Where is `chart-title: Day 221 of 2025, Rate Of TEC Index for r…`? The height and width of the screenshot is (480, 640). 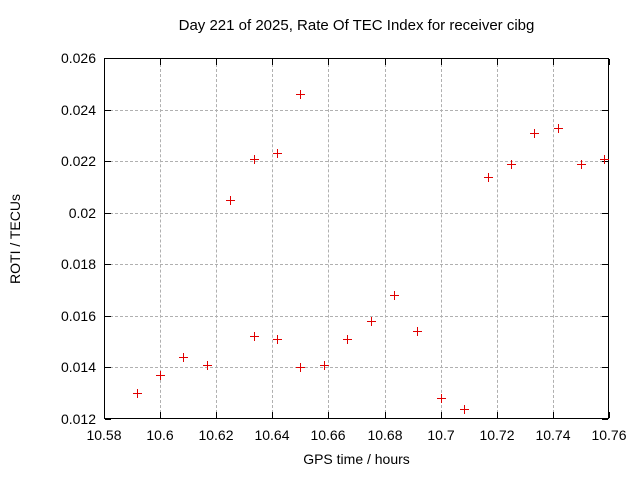
chart-title: Day 221 of 2025, Rate Of TEC Index for r… is located at coordinates (356, 25).